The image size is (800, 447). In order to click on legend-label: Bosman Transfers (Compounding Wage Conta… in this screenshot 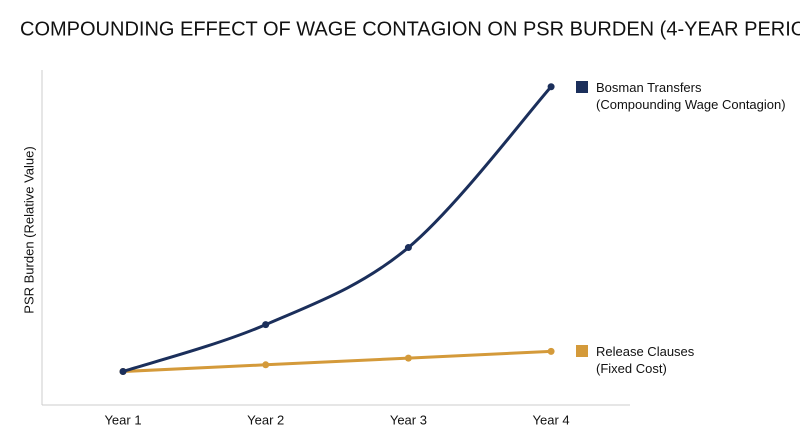, I will do `click(691, 95)`.